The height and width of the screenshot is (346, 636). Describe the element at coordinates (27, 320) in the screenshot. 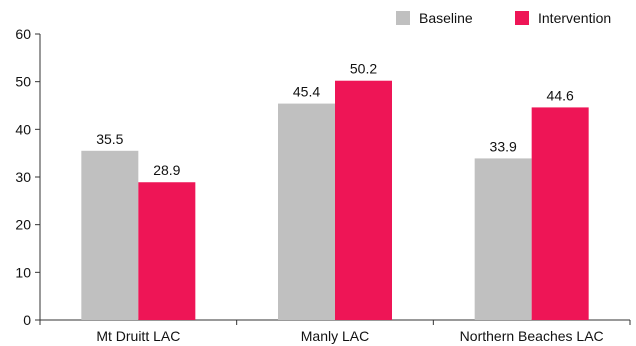

I see `y-tick-label: 0` at that location.